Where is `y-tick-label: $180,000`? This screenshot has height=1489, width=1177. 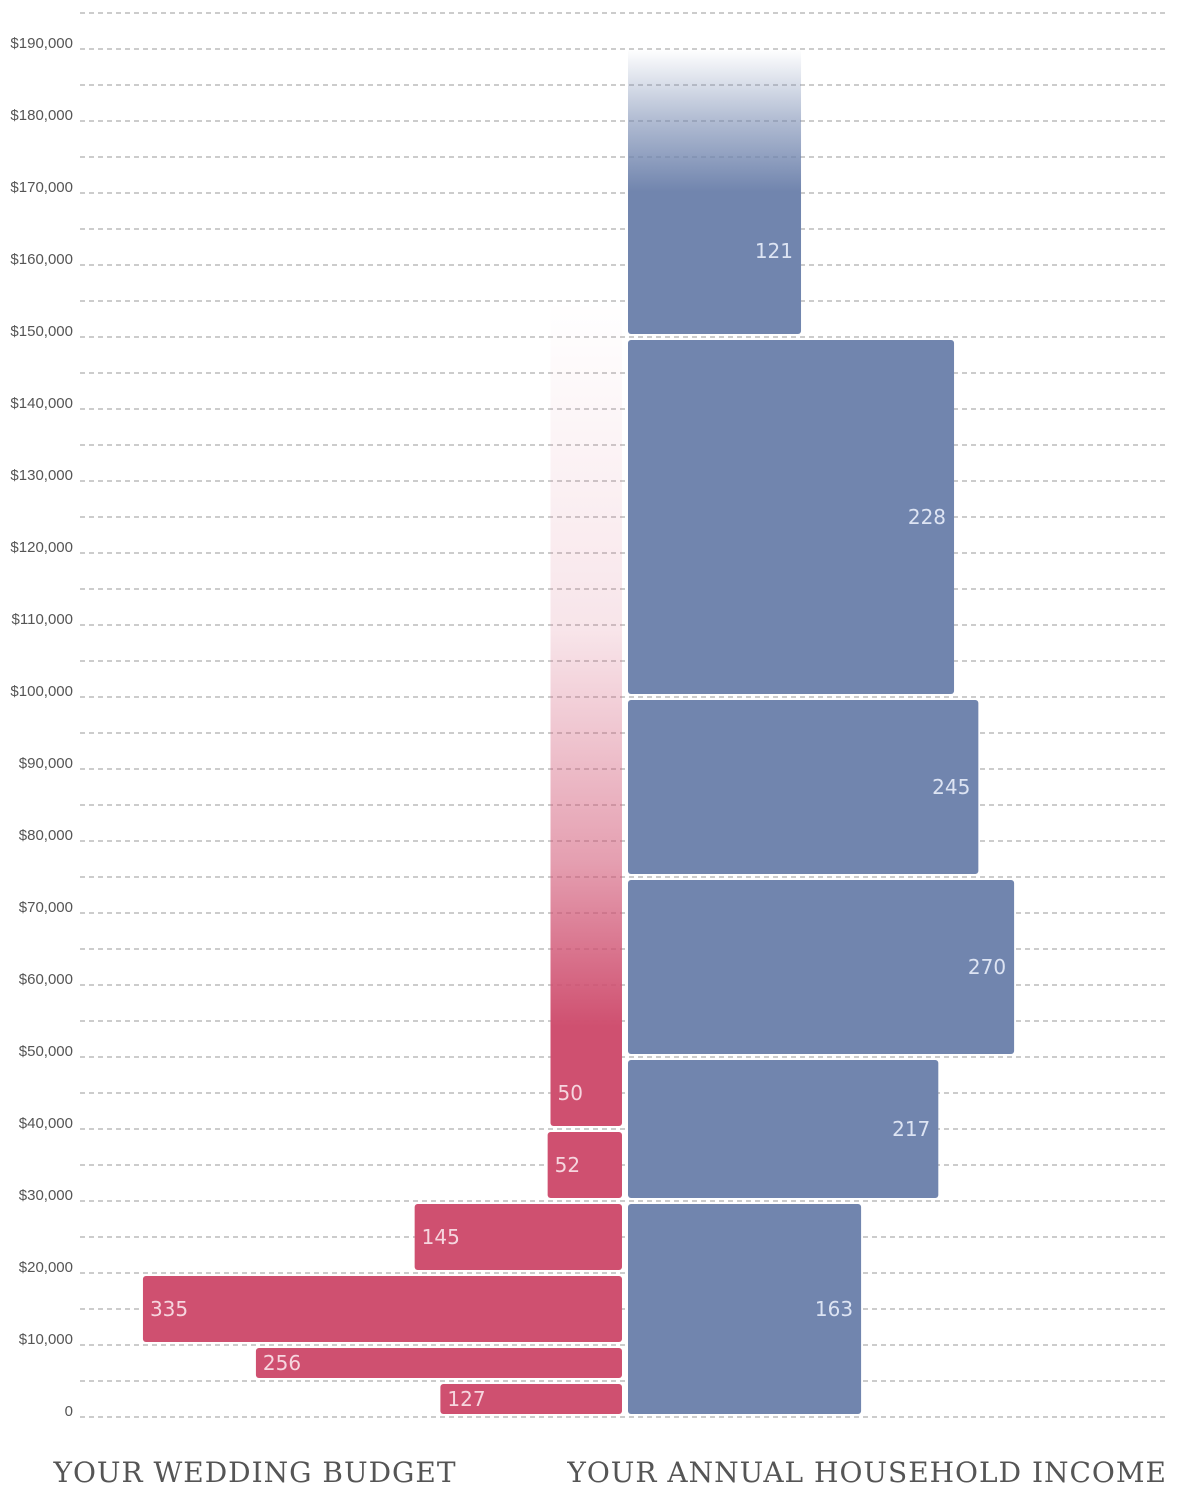
y-tick-label: $180,000 is located at coordinates (41, 115).